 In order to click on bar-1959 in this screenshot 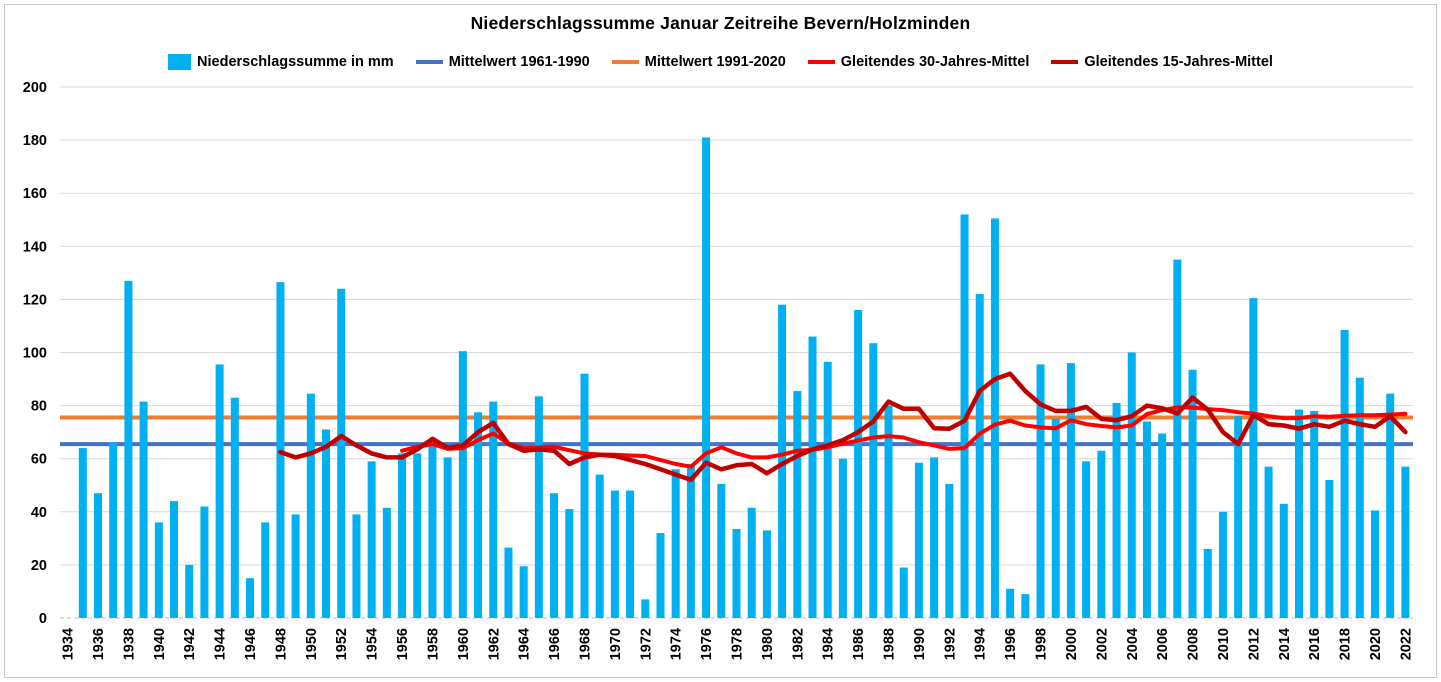, I will do `click(447, 537)`.